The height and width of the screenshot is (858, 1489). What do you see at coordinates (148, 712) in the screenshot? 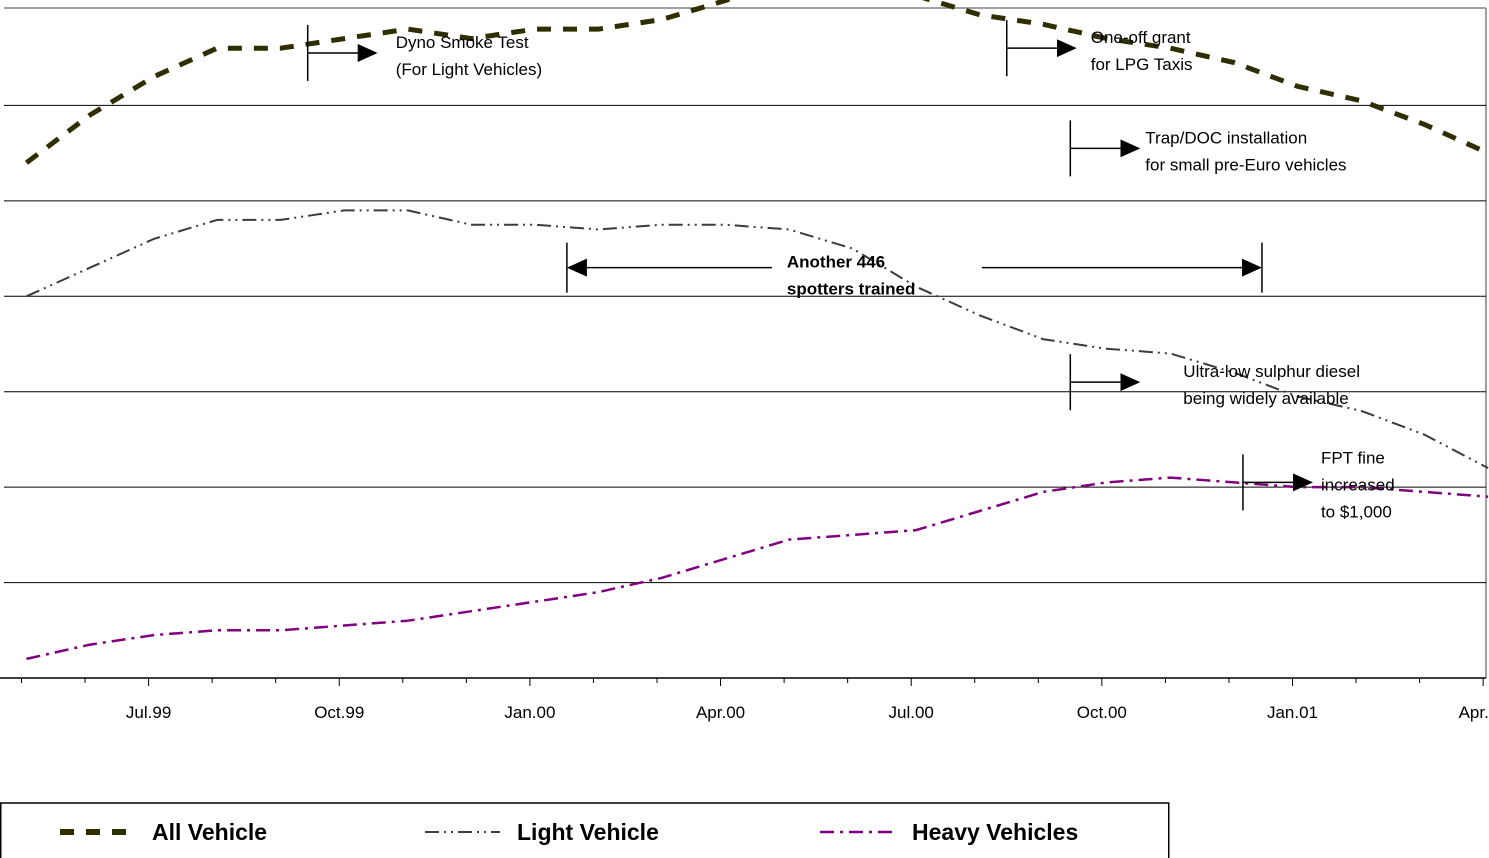
I see `x-tick-label: Jul.99` at bounding box center [148, 712].